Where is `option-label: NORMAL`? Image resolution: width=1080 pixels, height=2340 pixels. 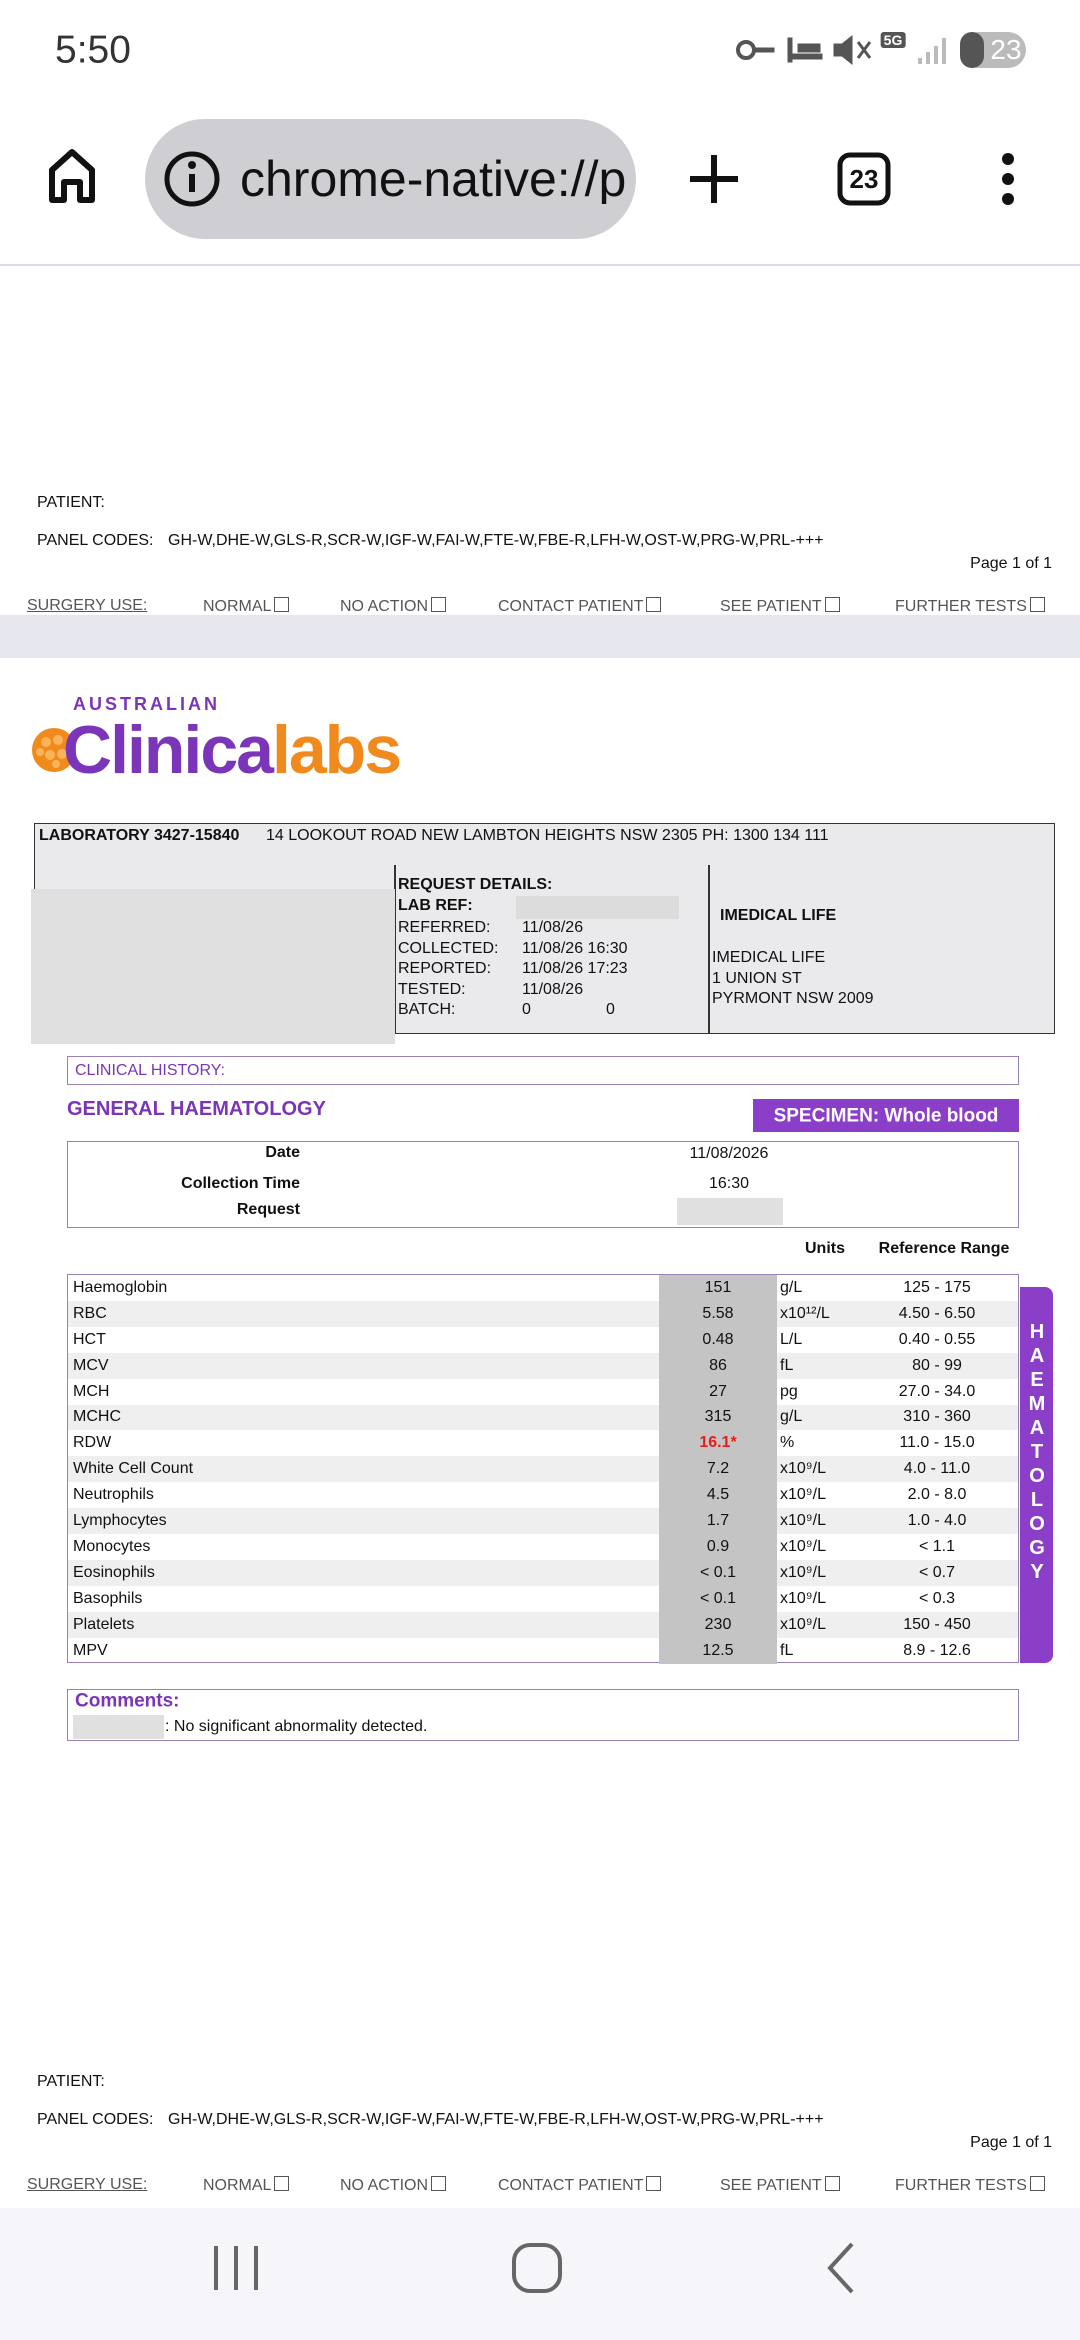 option-label: NORMAL is located at coordinates (237, 2185).